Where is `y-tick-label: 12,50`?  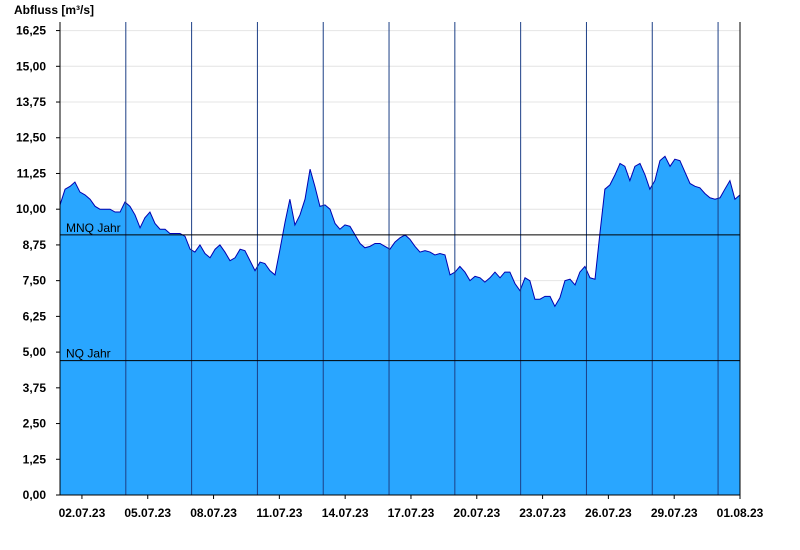 y-tick-label: 12,50 is located at coordinates (31, 138).